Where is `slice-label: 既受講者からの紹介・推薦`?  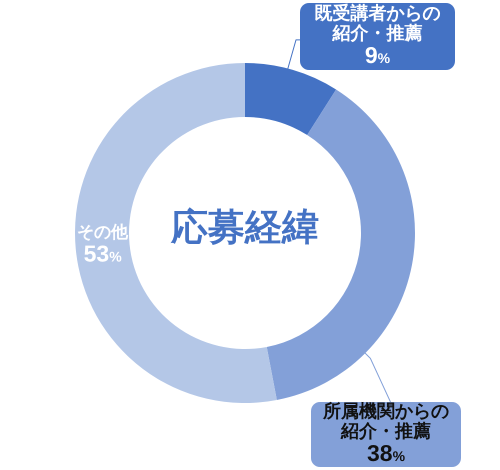
slice-label: 既受講者からの紹介・推薦 is located at coordinates (378, 22).